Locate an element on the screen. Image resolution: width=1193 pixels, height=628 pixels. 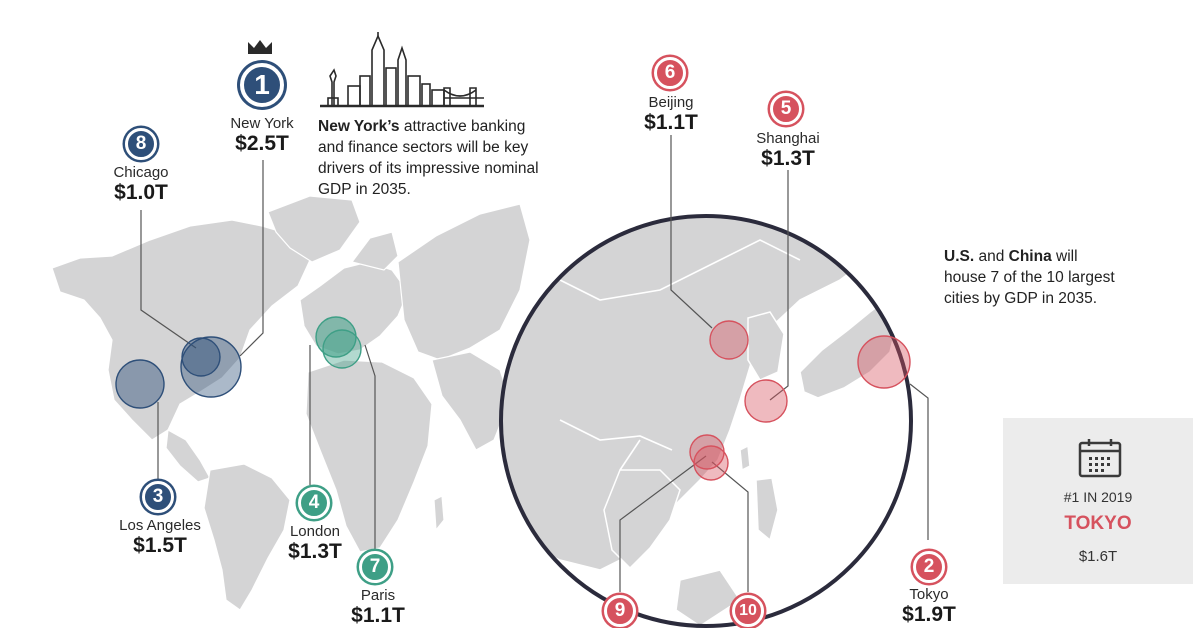
rank-badge-chicago: 8 is located at coordinates (141, 144).